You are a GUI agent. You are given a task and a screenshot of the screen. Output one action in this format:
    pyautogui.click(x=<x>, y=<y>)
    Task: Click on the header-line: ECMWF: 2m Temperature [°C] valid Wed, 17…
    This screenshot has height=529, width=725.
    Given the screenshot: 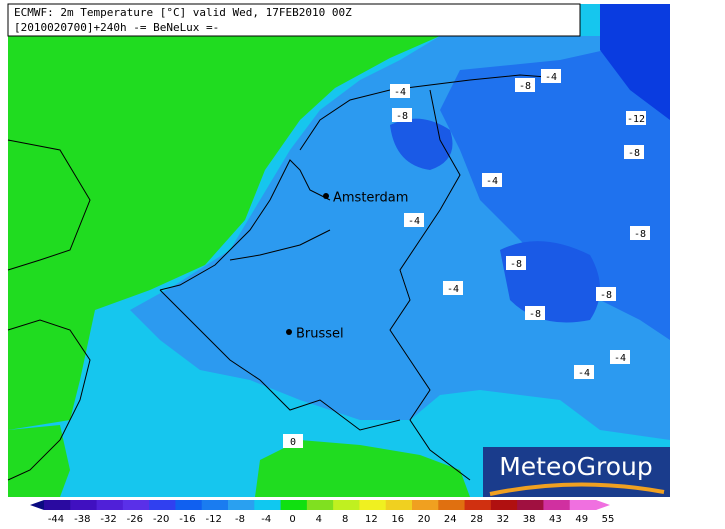 What is the action you would take?
    pyautogui.click(x=183, y=12)
    